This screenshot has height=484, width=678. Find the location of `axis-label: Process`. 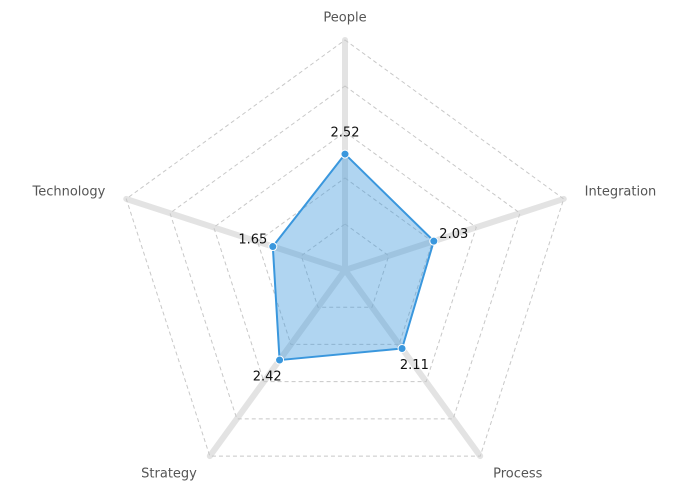

axis-label: Process is located at coordinates (518, 473).